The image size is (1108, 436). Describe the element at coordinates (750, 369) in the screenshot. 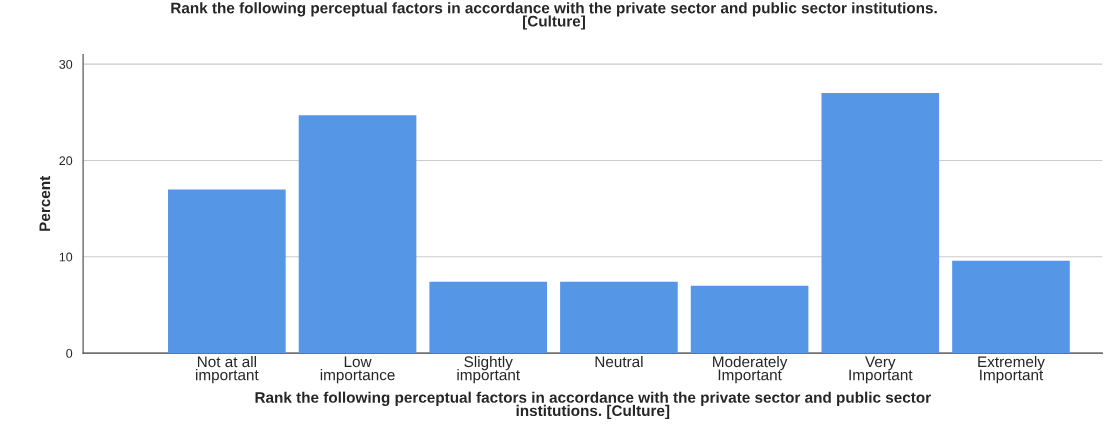

I see `x-tick-label: Moderately Important` at that location.